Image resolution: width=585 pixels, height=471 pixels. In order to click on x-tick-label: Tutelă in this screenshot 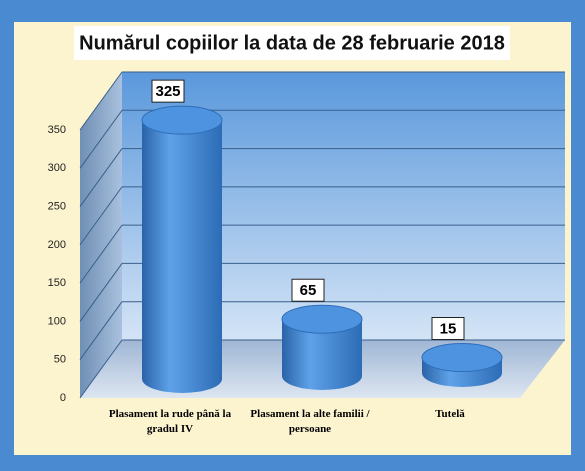, I will do `click(450, 414)`.